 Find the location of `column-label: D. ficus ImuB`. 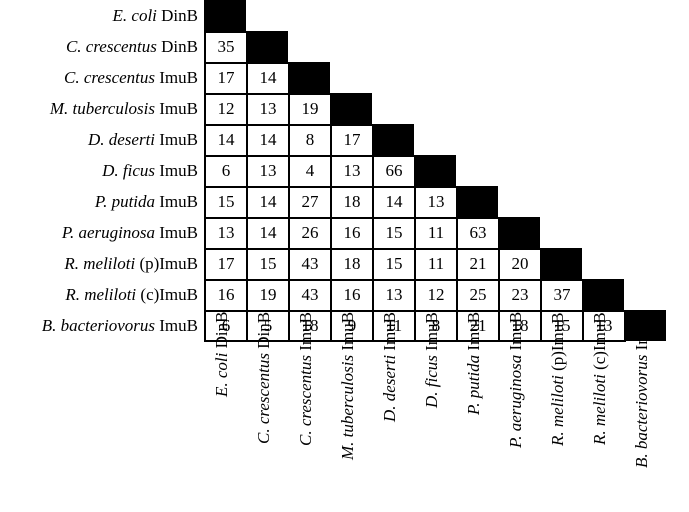

column-label: D. ficus ImuB is located at coordinates (435, 410).